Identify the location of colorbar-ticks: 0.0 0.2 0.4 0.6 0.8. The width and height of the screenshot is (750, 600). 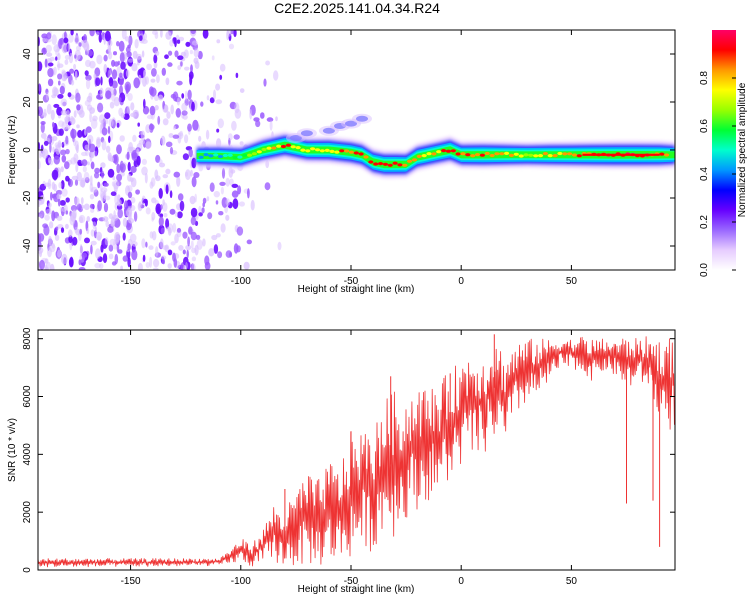
(717, 174).